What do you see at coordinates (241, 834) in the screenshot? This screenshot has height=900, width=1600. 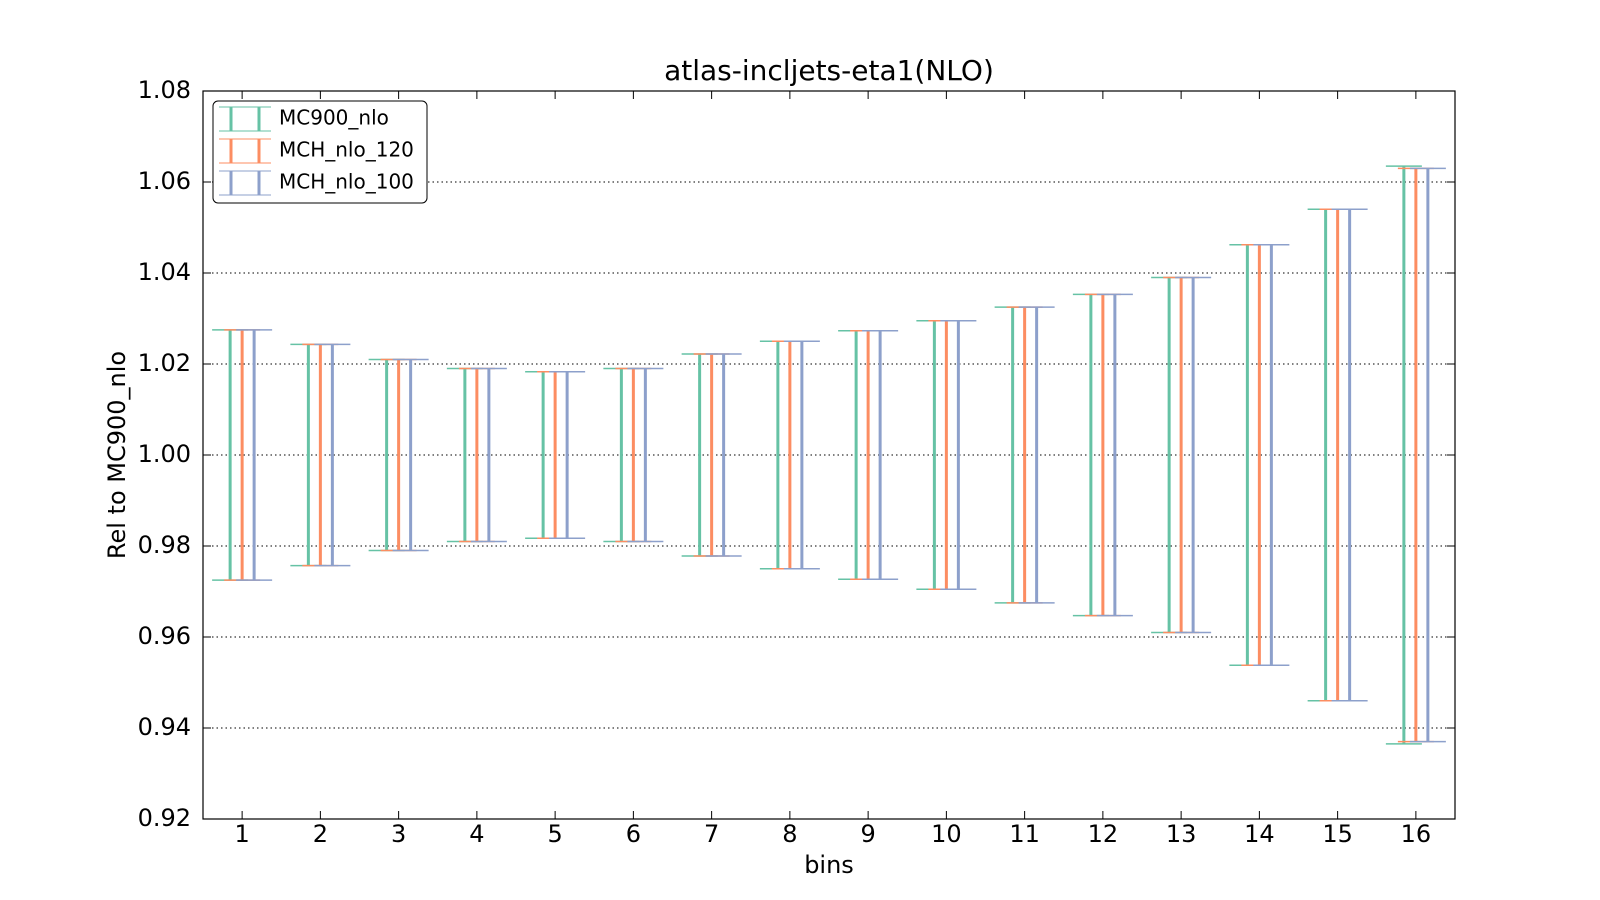 I see `x-tick-label: 1` at bounding box center [241, 834].